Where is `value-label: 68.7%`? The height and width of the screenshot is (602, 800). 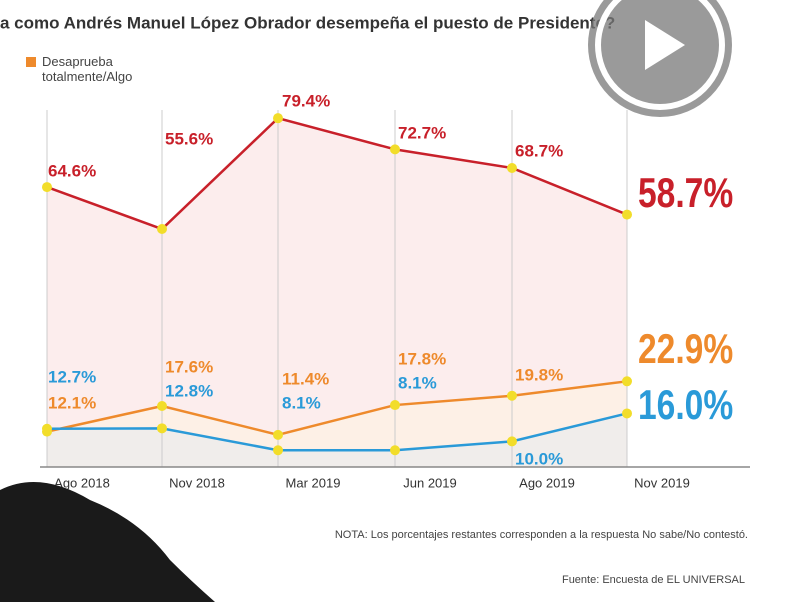 value-label: 68.7% is located at coordinates (539, 150).